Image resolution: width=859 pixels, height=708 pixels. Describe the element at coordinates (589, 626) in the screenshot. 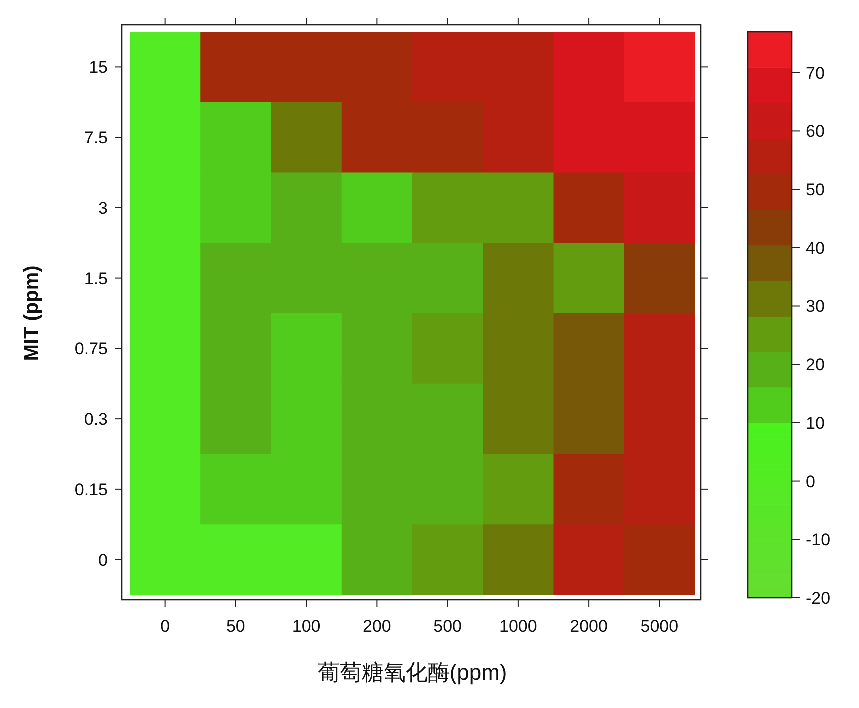

I see `x-tick-label: 2000` at that location.